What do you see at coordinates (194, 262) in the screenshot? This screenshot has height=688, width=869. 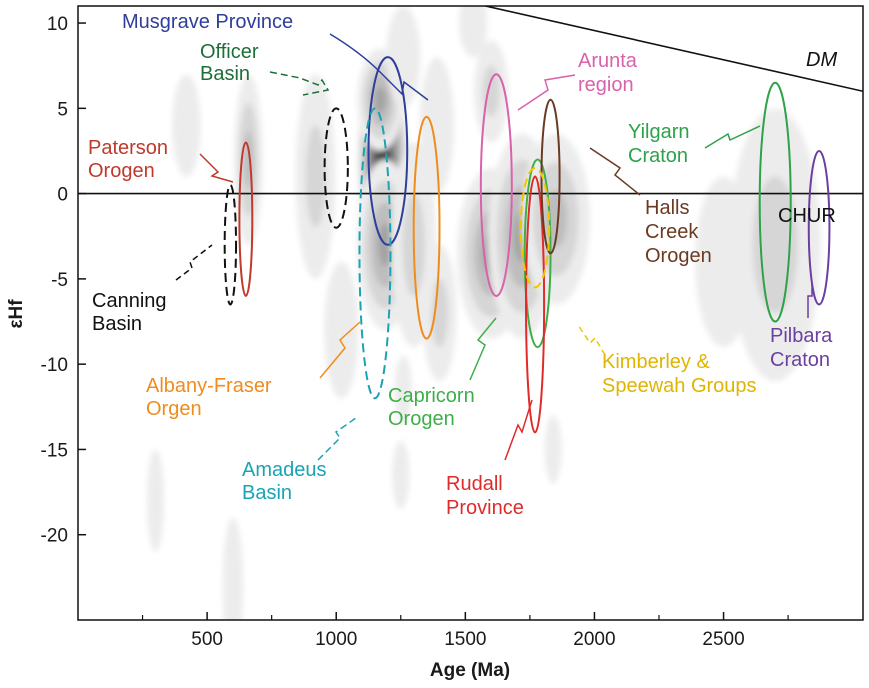 I see `canning-leader` at bounding box center [194, 262].